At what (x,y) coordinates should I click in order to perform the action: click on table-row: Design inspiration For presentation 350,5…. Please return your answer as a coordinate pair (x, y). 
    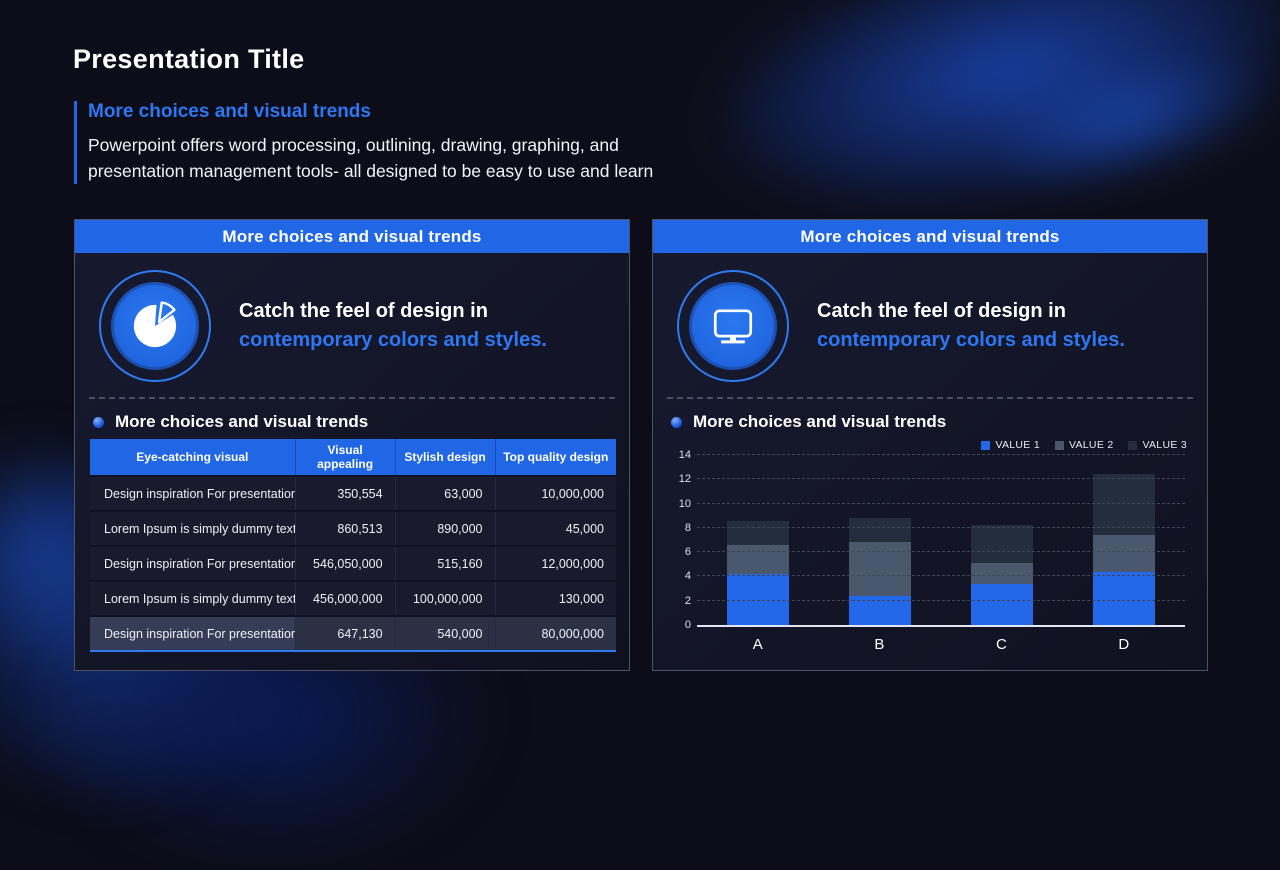
    Looking at the image, I should click on (353, 493).